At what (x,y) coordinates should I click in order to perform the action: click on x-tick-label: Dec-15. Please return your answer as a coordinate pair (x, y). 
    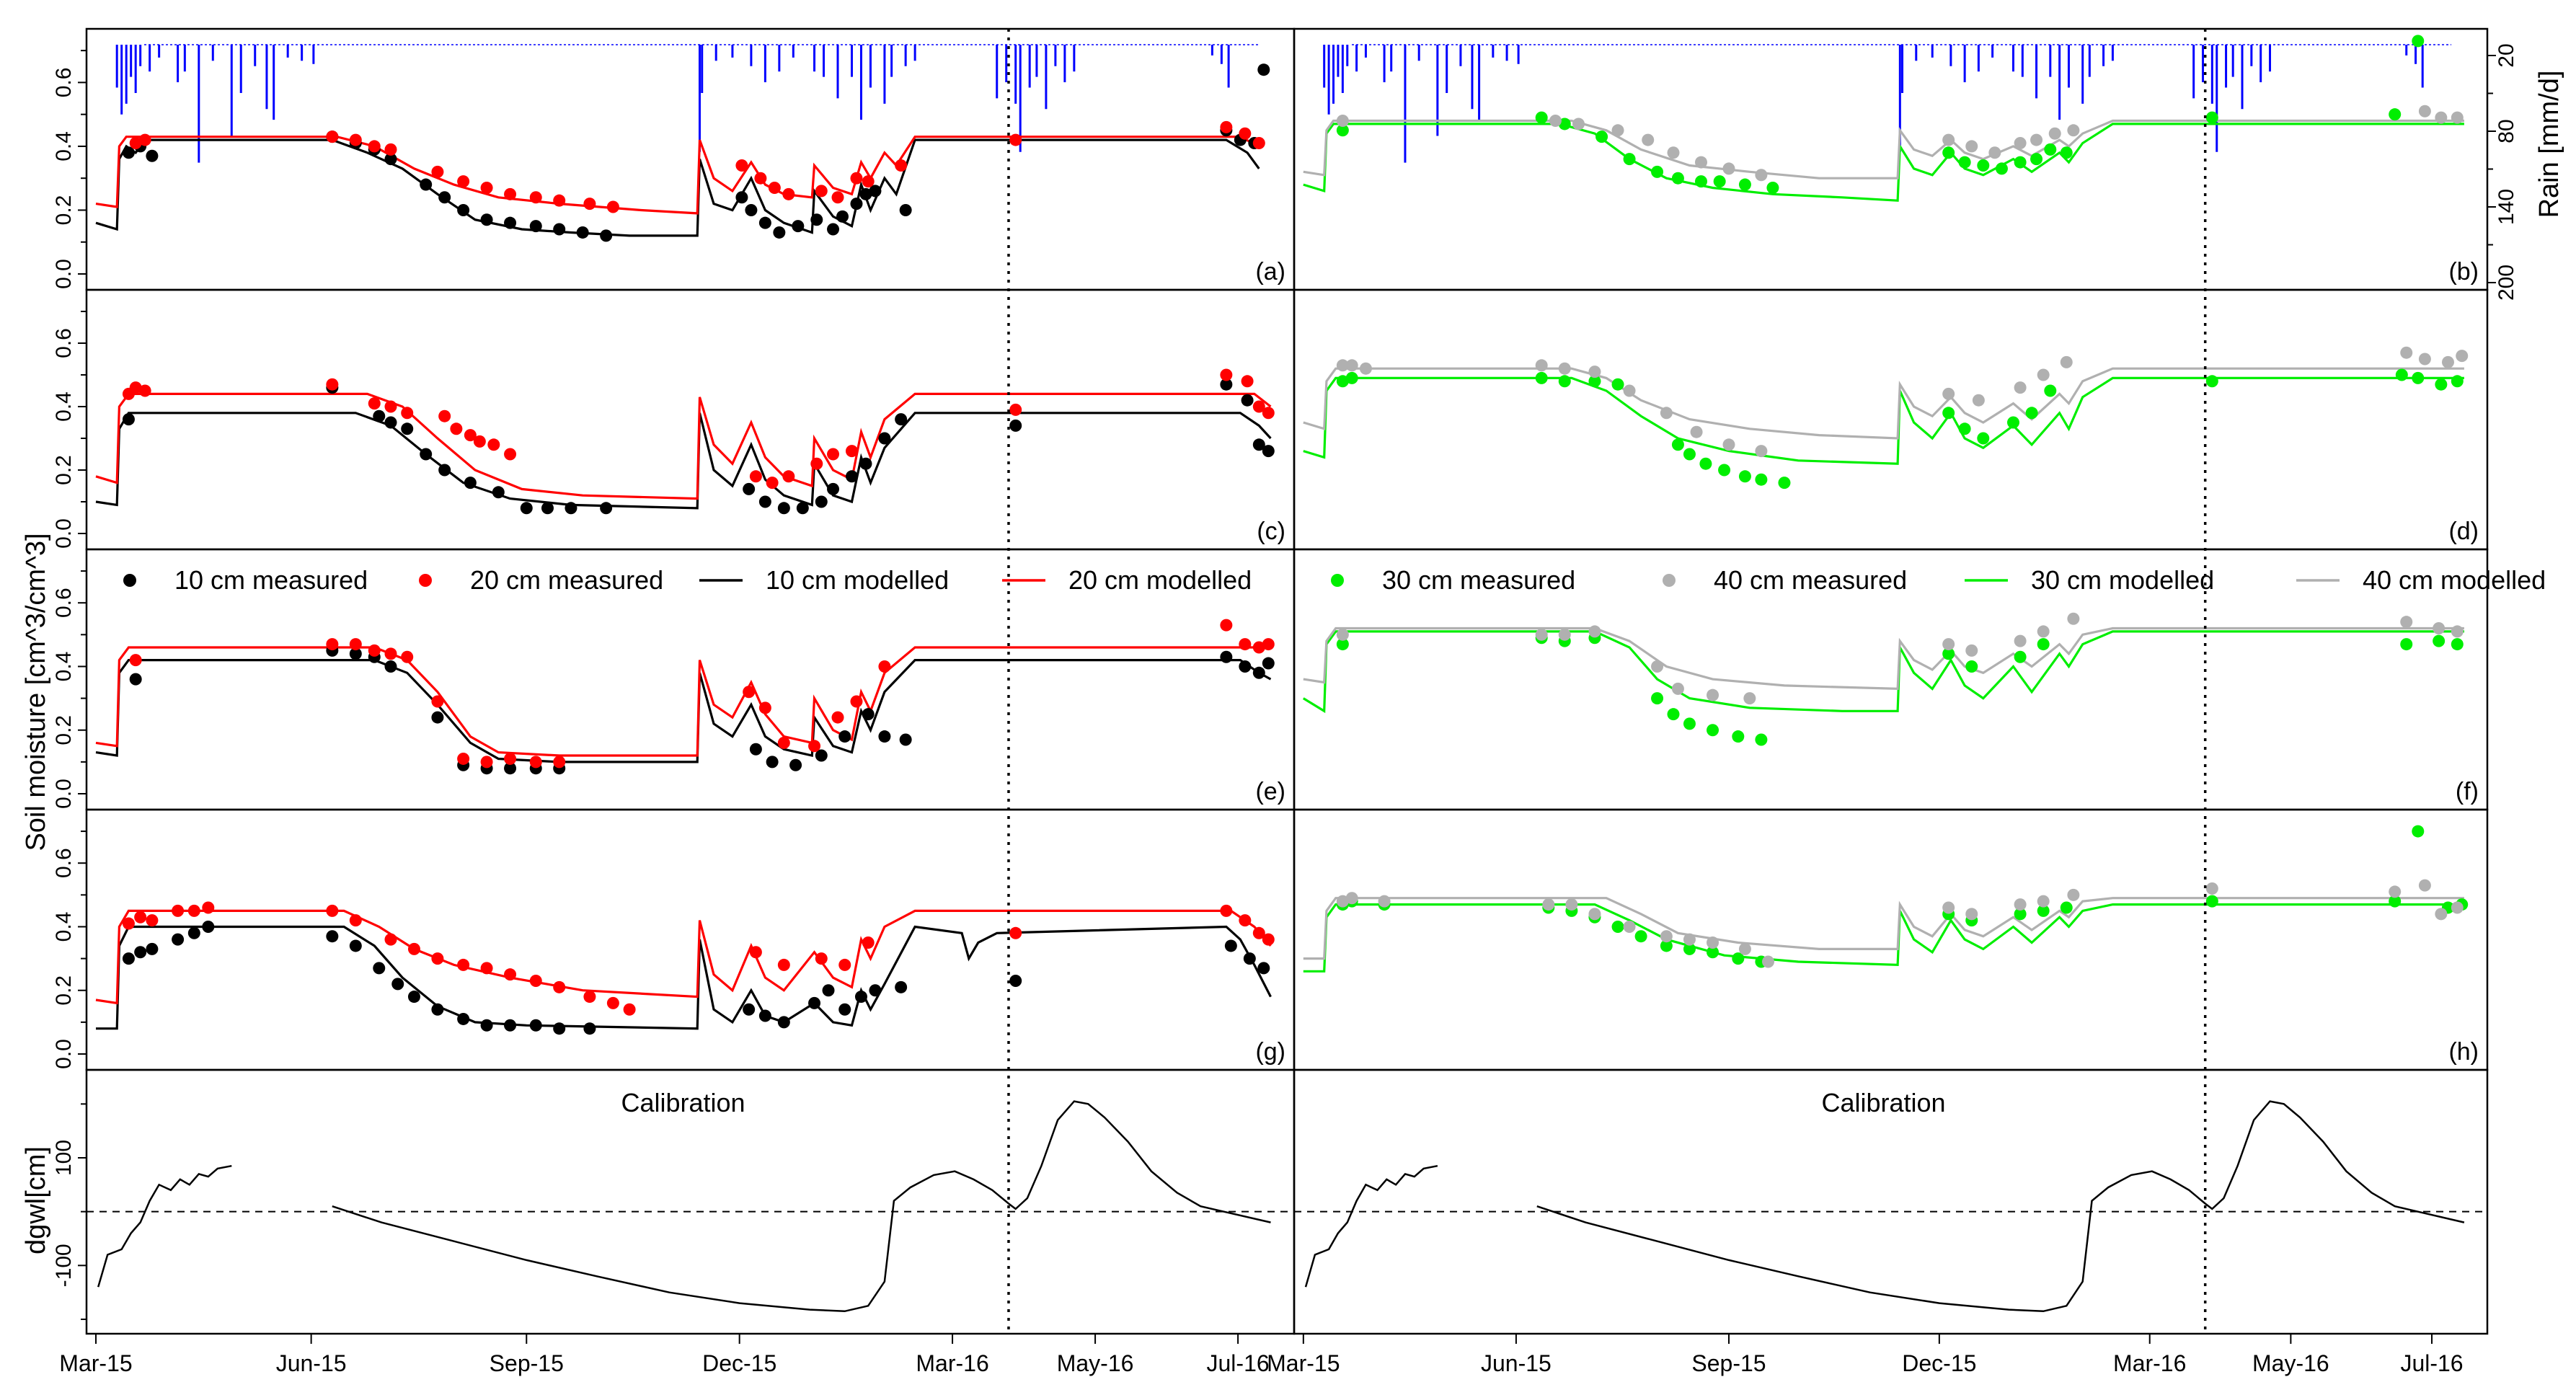
    Looking at the image, I should click on (739, 1363).